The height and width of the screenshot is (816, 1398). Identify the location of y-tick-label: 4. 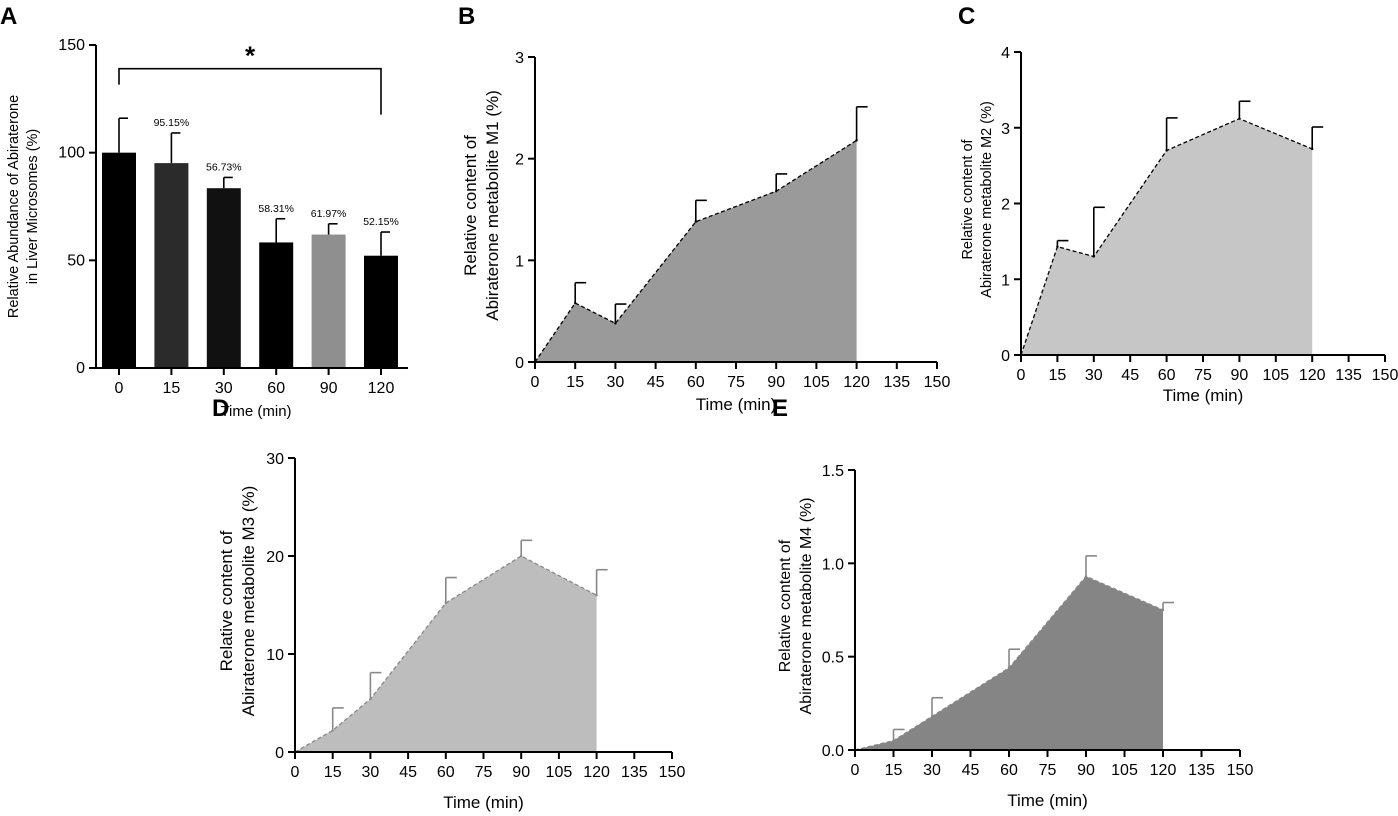
(1005, 53).